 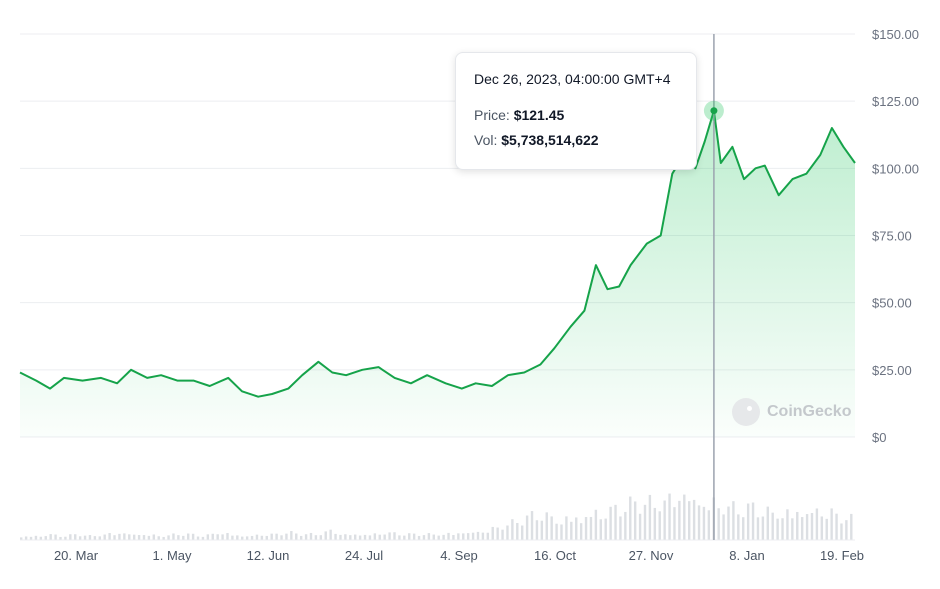 What do you see at coordinates (539, 115) in the screenshot?
I see `tooltip-price-value: $121.45` at bounding box center [539, 115].